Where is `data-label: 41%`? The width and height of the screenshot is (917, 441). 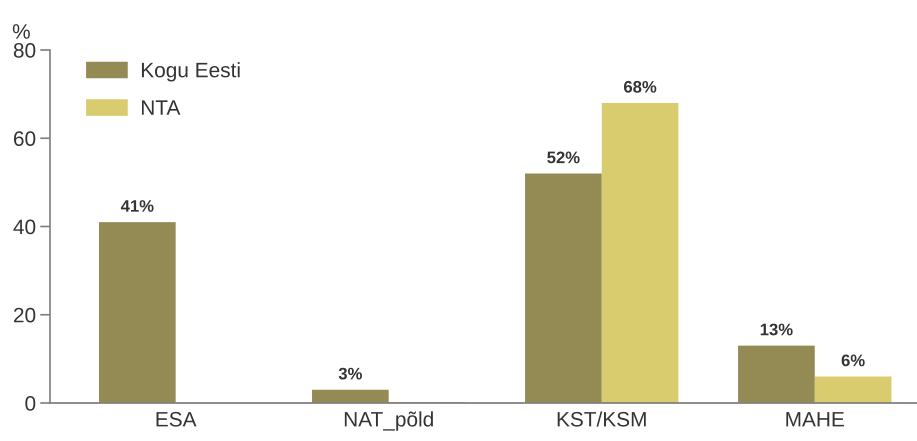 data-label: 41% is located at coordinates (137, 206).